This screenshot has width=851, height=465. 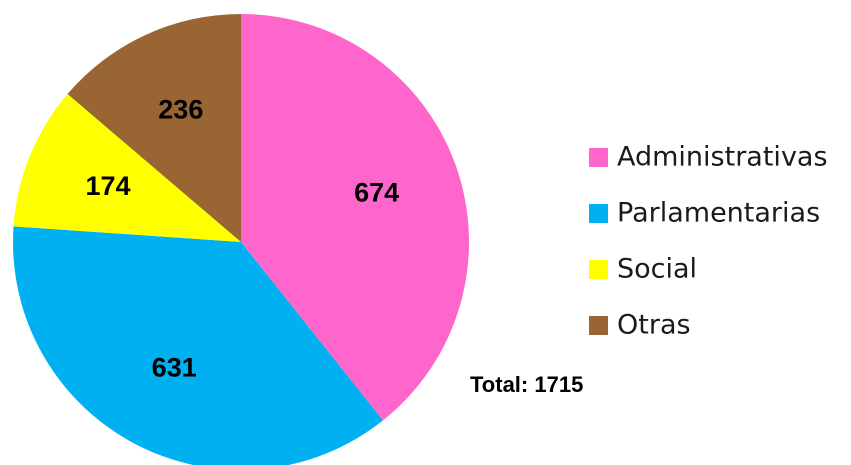 What do you see at coordinates (107, 186) in the screenshot?
I see `data-label: 174` at bounding box center [107, 186].